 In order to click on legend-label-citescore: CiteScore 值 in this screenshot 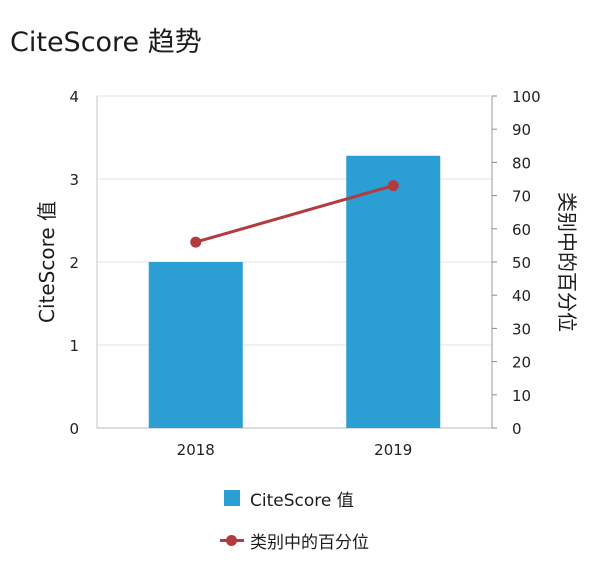, I will do `click(302, 500)`.